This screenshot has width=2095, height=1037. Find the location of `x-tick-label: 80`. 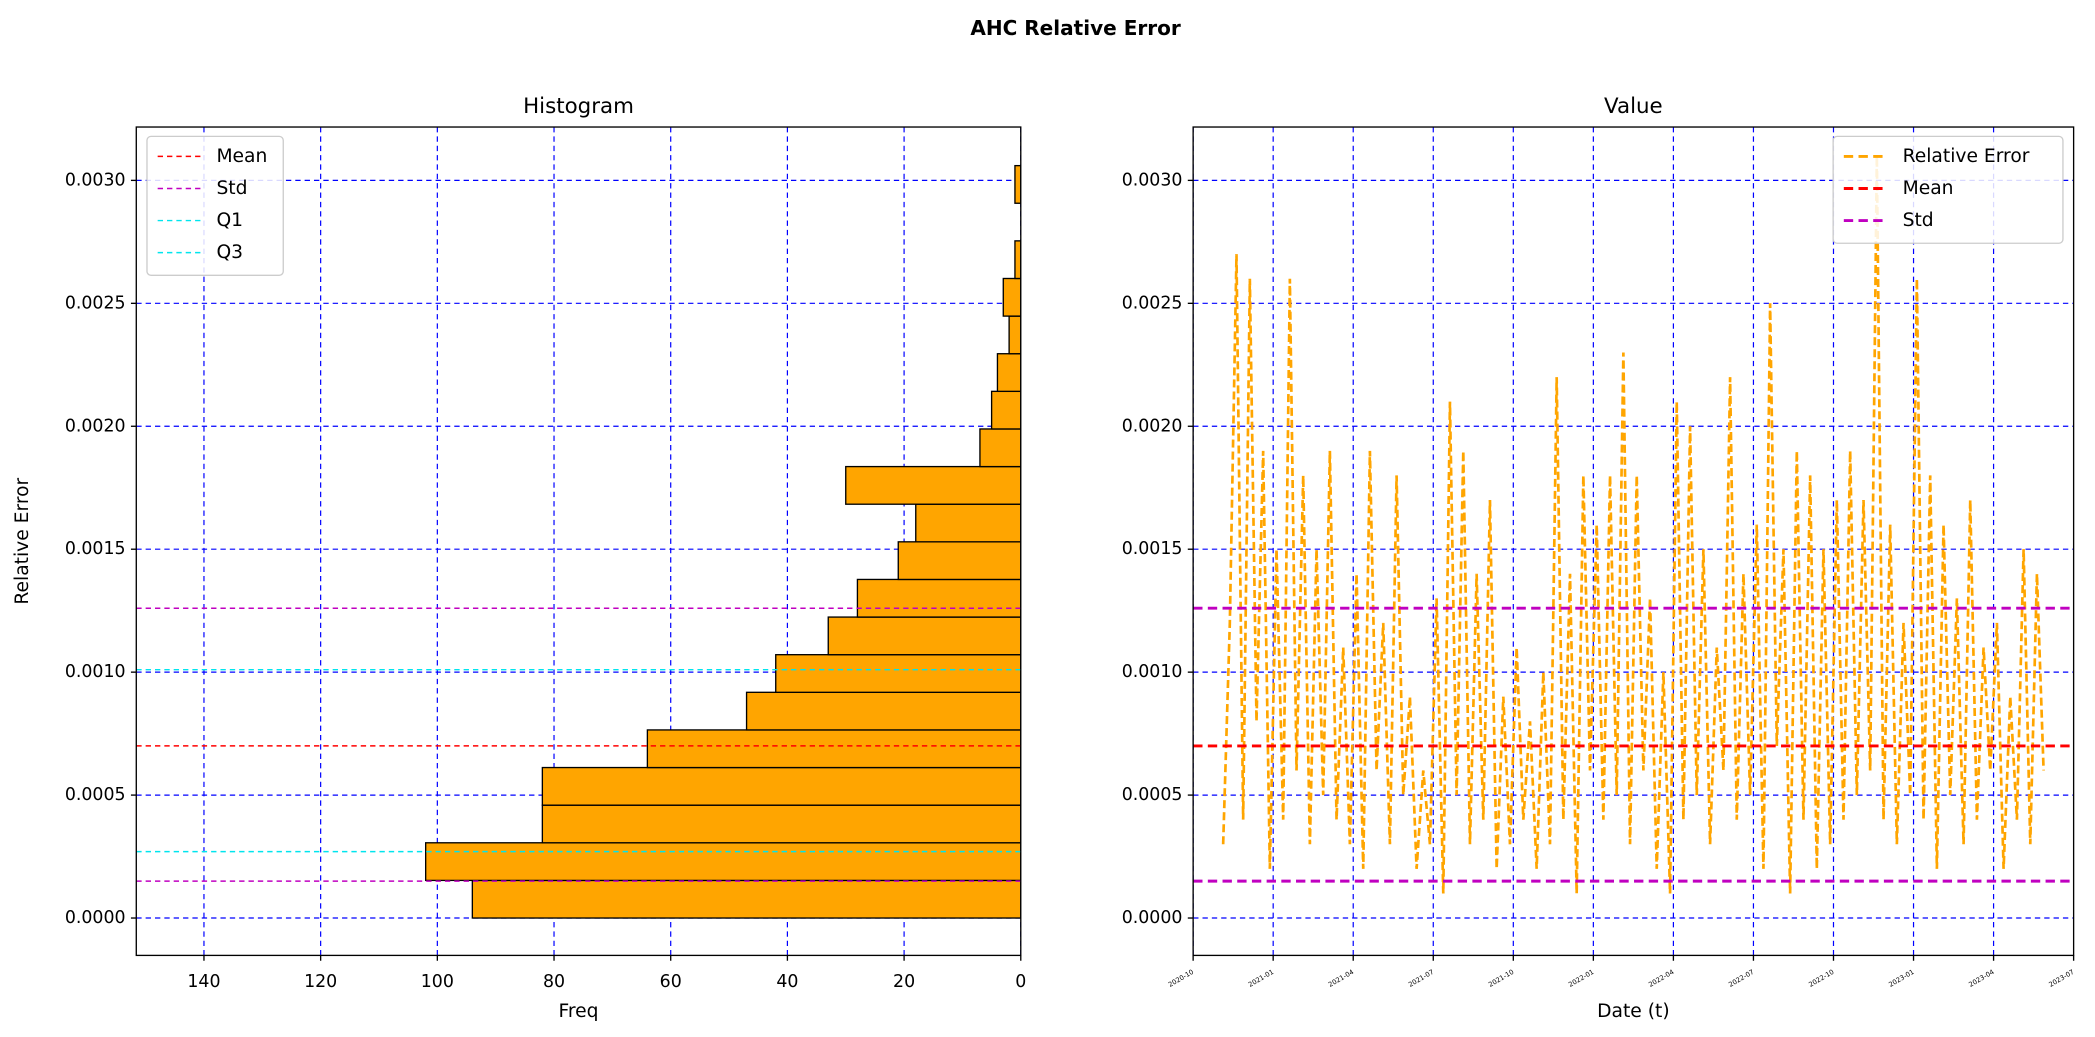

x-tick-label: 80 is located at coordinates (554, 982).